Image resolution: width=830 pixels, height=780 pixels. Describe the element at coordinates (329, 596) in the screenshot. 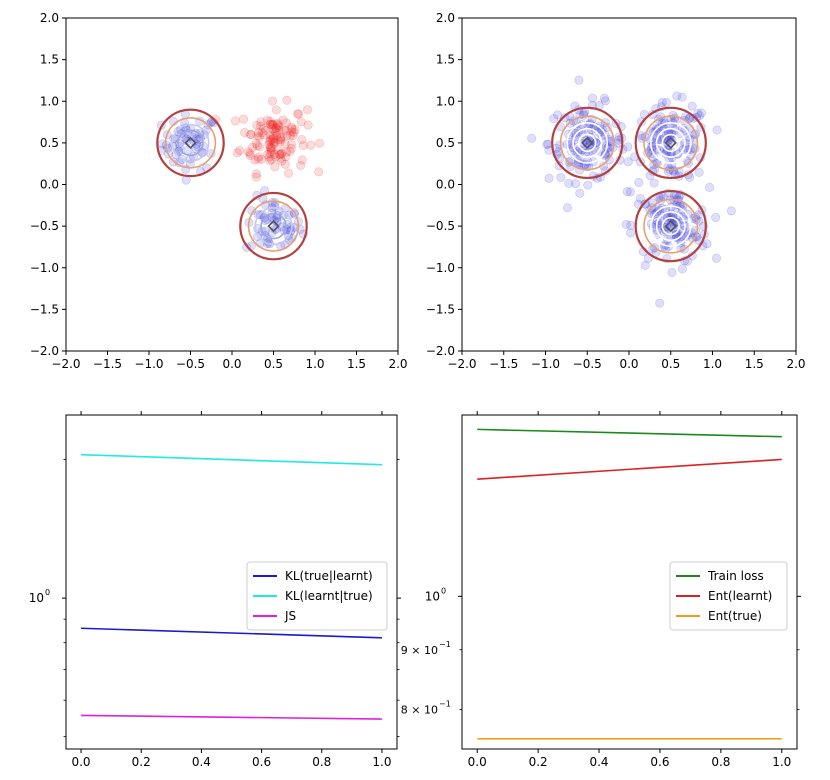

I see `legend-label: KL(learnt|true)` at that location.